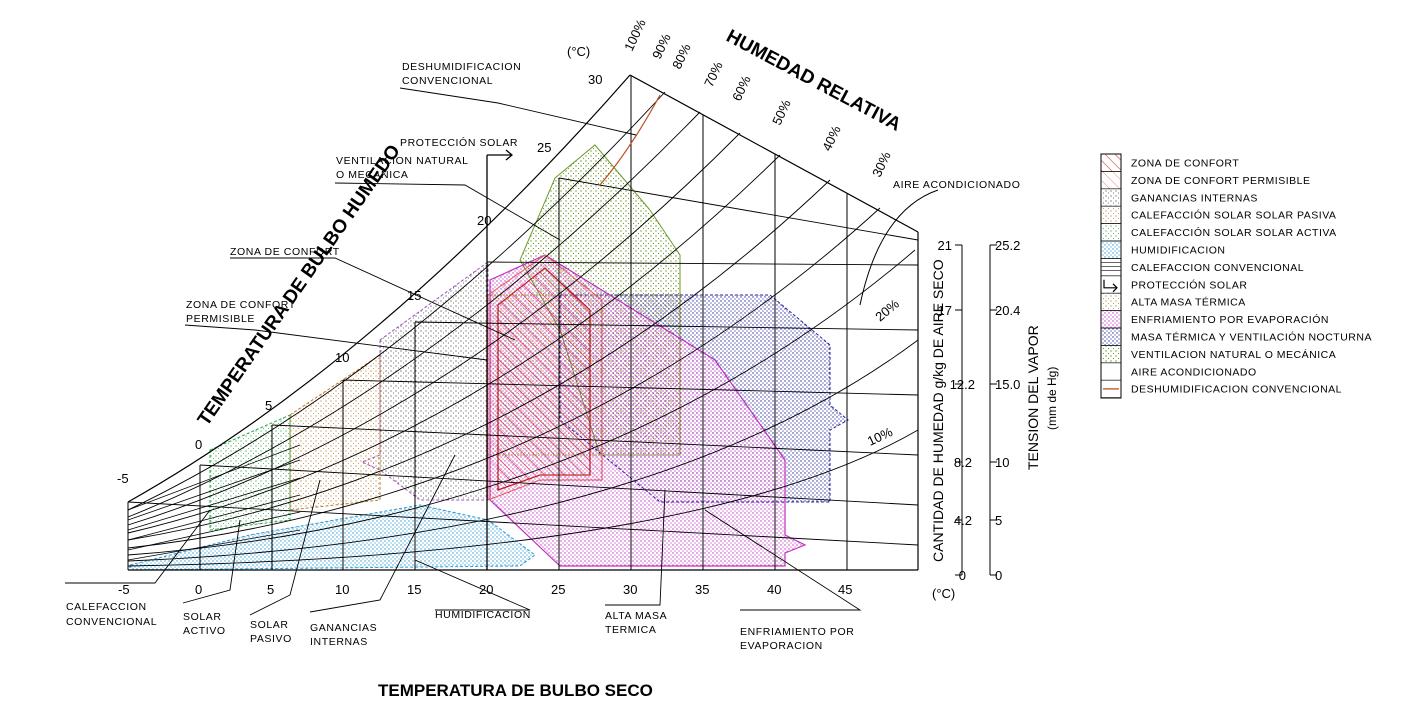 The height and width of the screenshot is (725, 1401). I want to click on callout-ventilacion: O MECANICA, so click(372, 175).